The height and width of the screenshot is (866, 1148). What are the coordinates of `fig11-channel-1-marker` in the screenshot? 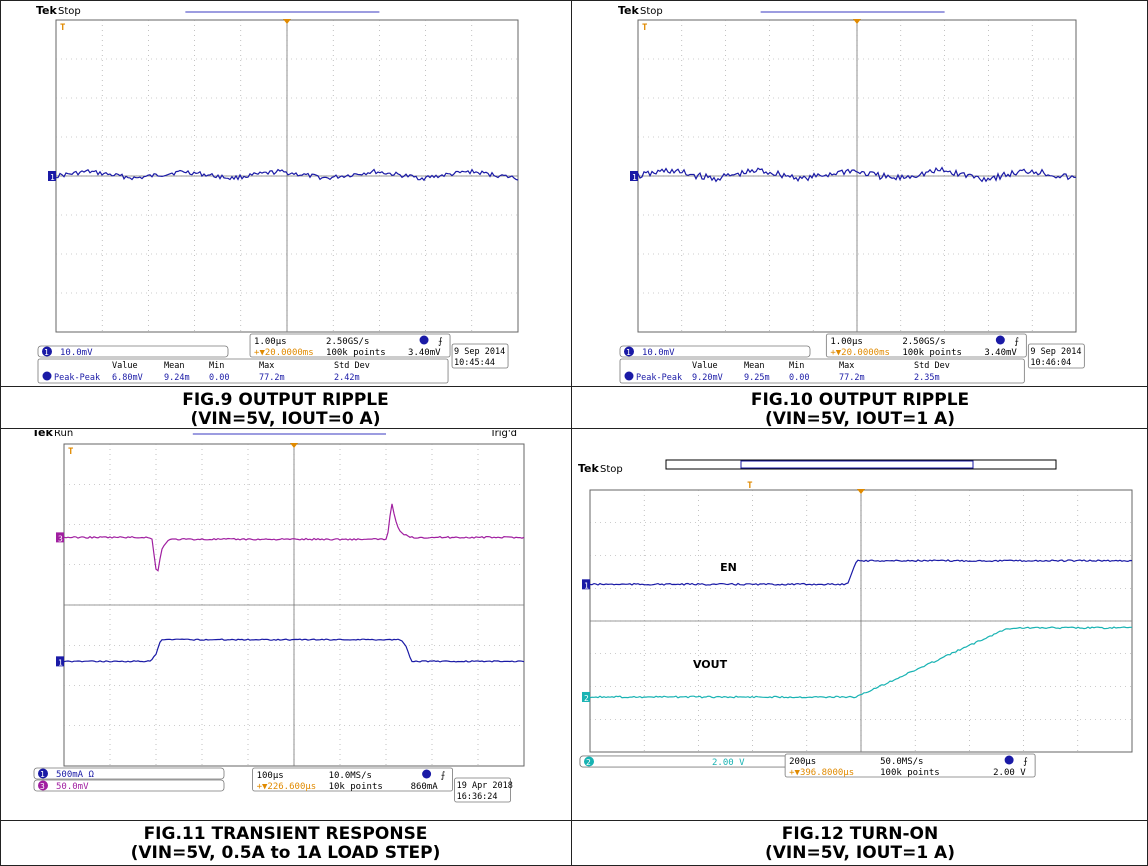 It's located at (60, 661).